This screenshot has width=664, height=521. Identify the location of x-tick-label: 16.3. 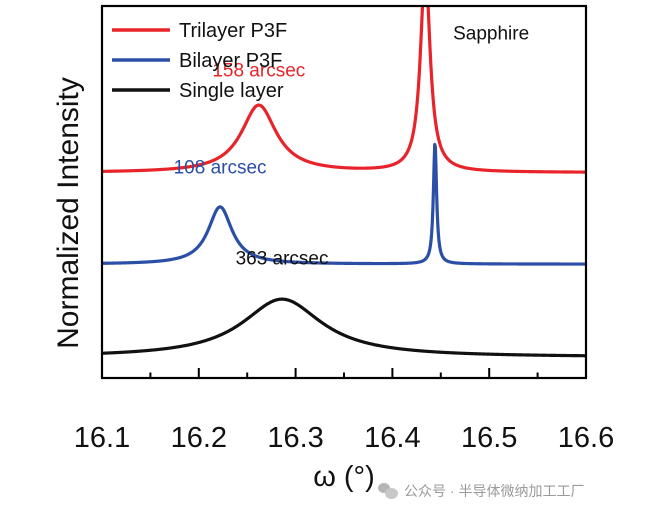
(295, 438).